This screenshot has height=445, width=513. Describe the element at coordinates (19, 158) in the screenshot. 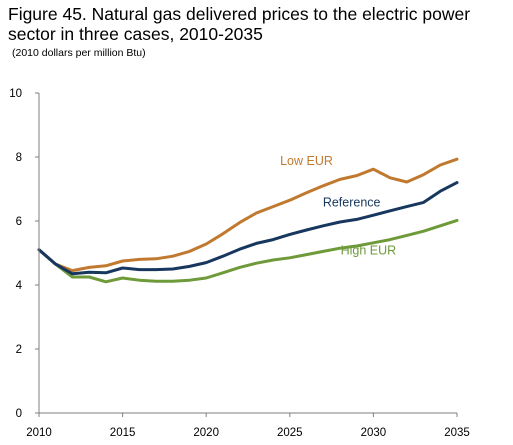

I see `y-tick-label: 8` at that location.